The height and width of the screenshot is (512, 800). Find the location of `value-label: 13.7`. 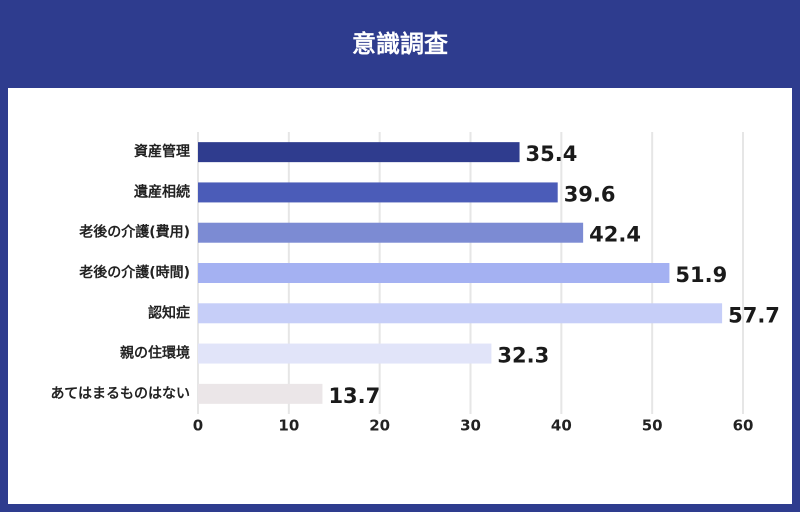

value-label: 13.7 is located at coordinates (354, 396).